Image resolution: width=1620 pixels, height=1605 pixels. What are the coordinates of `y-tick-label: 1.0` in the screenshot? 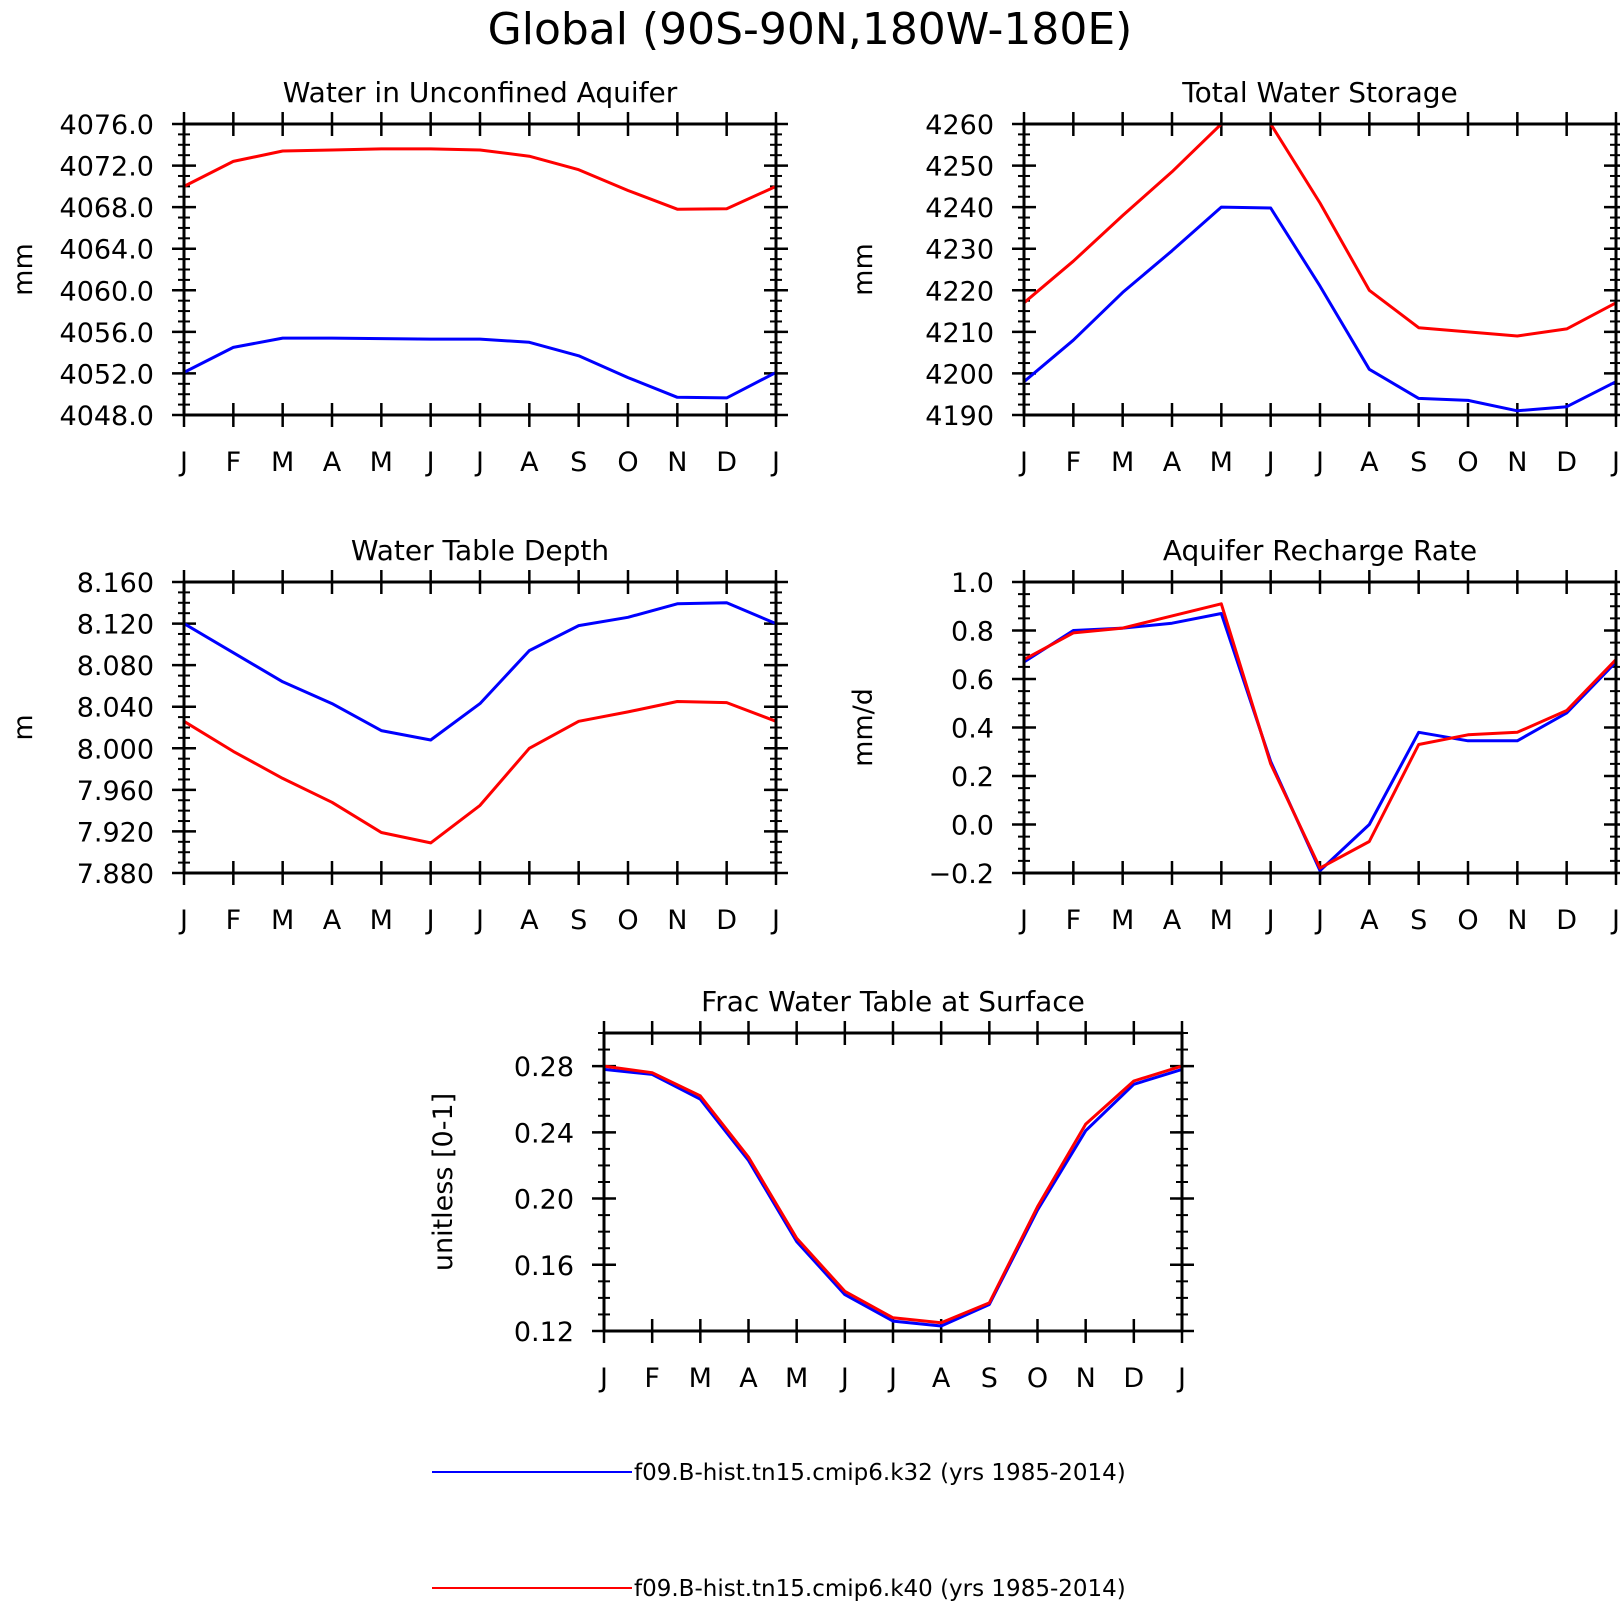 It's located at (972, 583).